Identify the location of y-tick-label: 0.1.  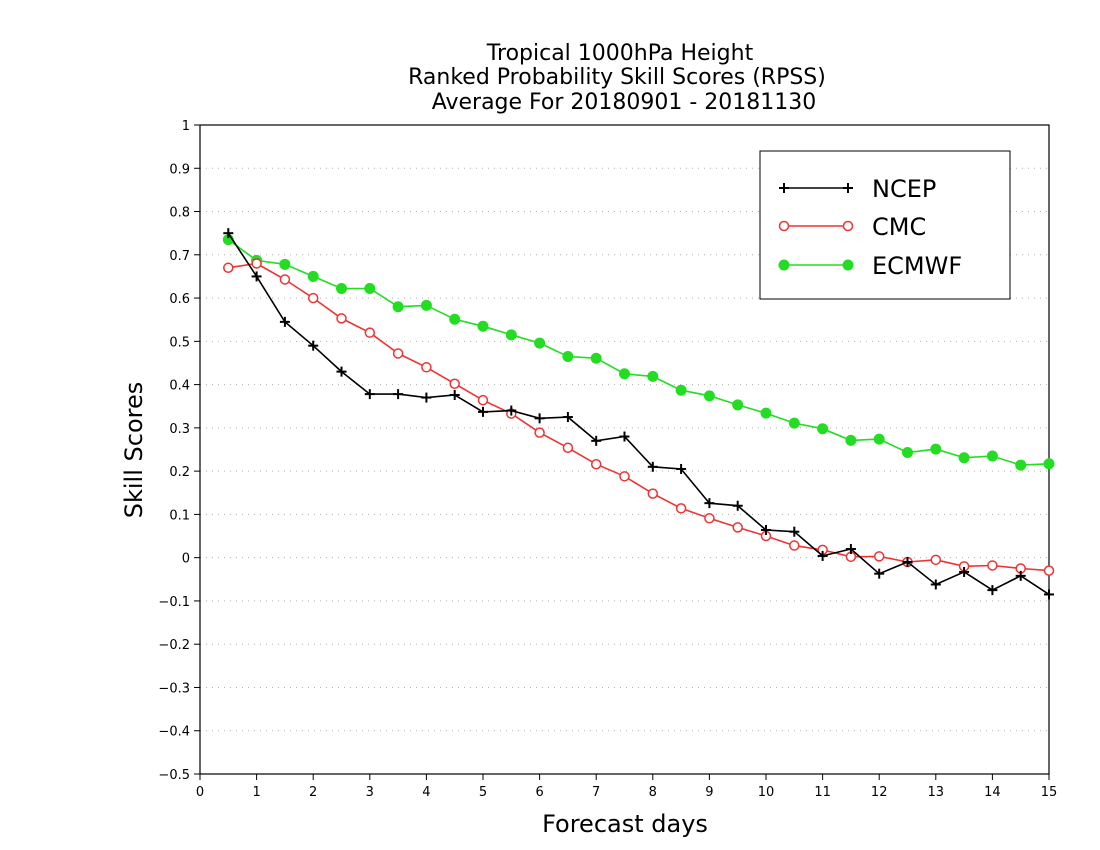
(179, 515).